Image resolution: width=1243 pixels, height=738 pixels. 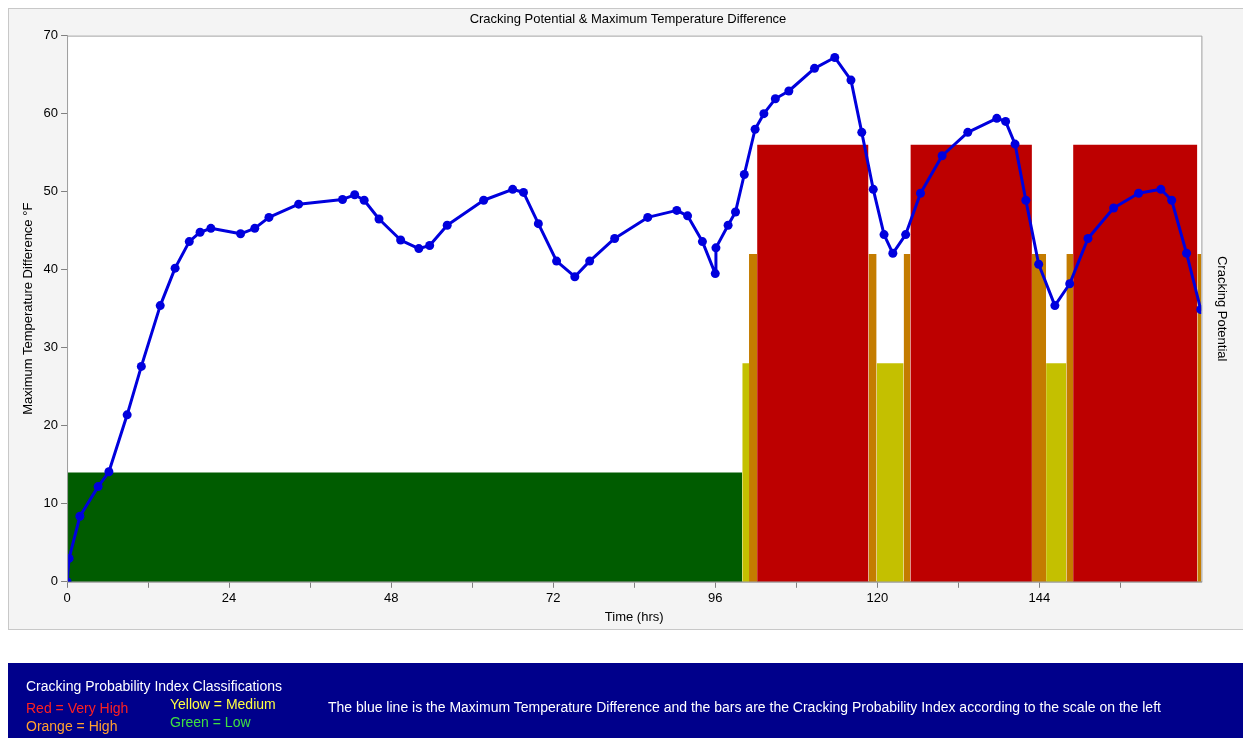 I want to click on y-tick-label: 50, so click(x=51, y=191).